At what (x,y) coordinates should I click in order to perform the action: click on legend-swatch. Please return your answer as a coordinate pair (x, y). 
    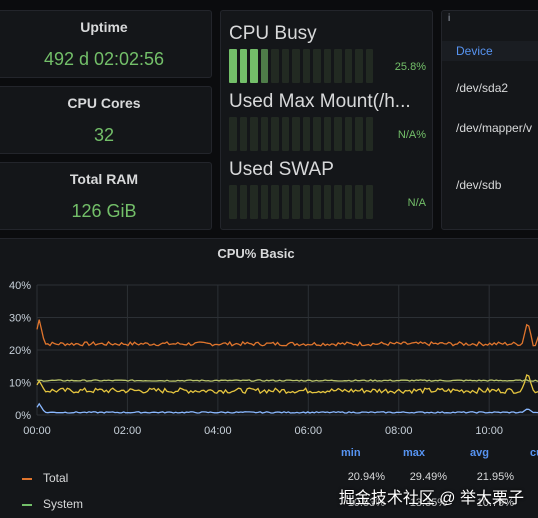
    Looking at the image, I should click on (27, 505).